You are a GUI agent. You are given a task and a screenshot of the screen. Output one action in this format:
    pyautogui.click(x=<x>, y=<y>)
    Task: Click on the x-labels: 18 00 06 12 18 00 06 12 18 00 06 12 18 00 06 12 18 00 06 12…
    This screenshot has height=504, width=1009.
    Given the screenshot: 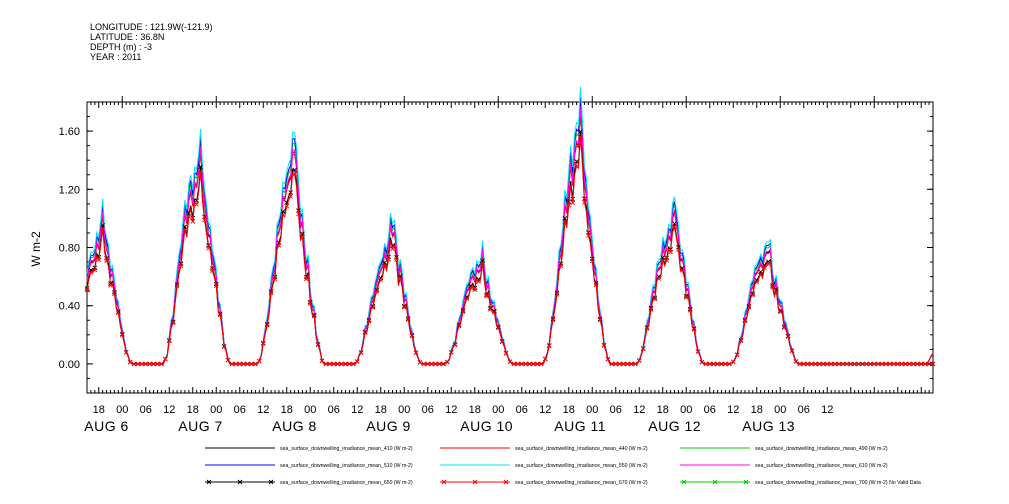 What is the action you would take?
    pyautogui.click(x=458, y=419)
    